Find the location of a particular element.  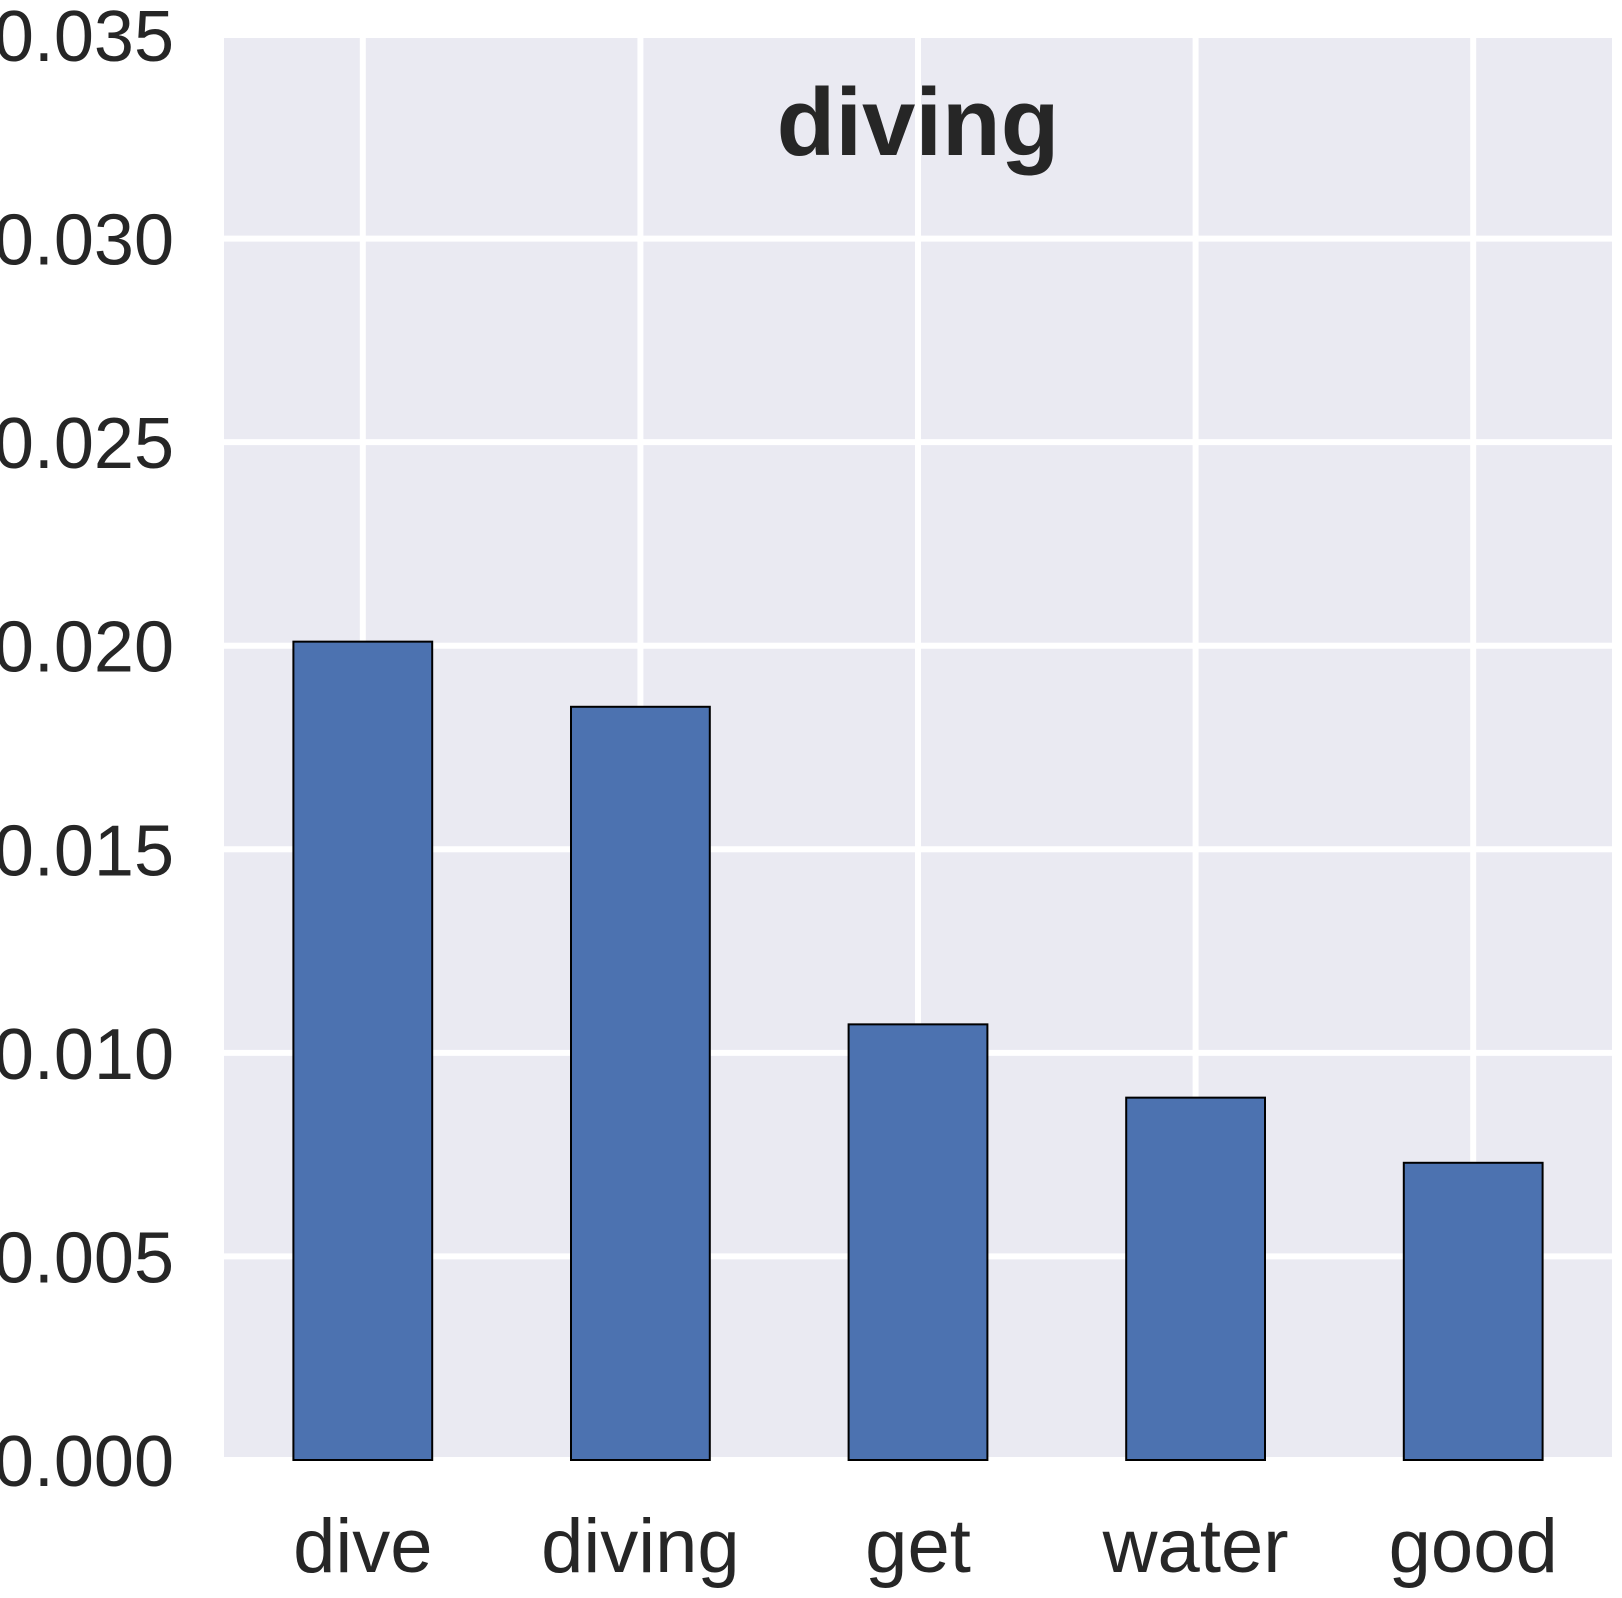

y-tick-label: 0.025 is located at coordinates (87, 444).